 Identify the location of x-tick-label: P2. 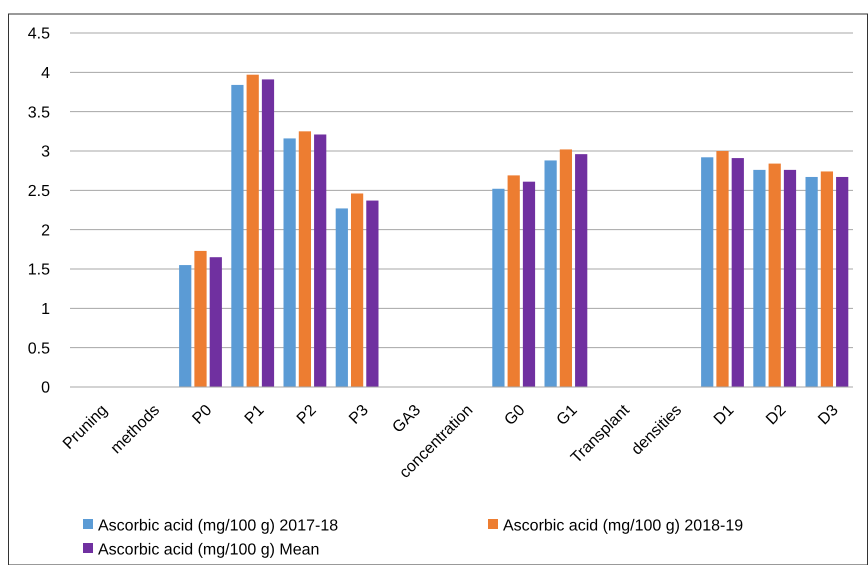
(307, 415).